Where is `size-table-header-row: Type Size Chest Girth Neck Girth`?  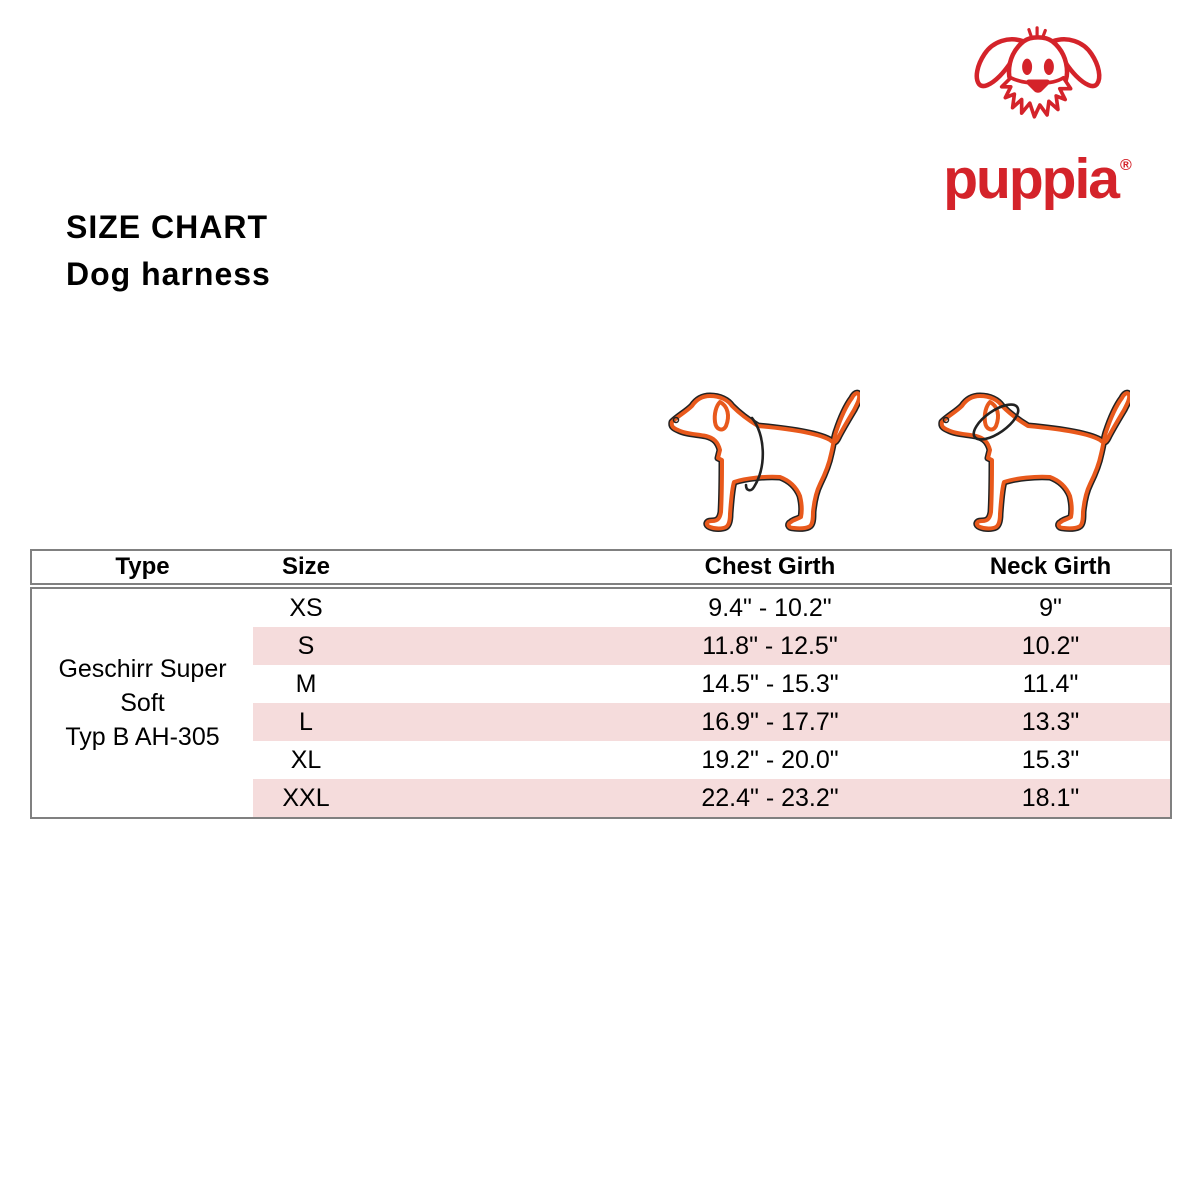 size-table-header-row: Type Size Chest Girth Neck Girth is located at coordinates (601, 569).